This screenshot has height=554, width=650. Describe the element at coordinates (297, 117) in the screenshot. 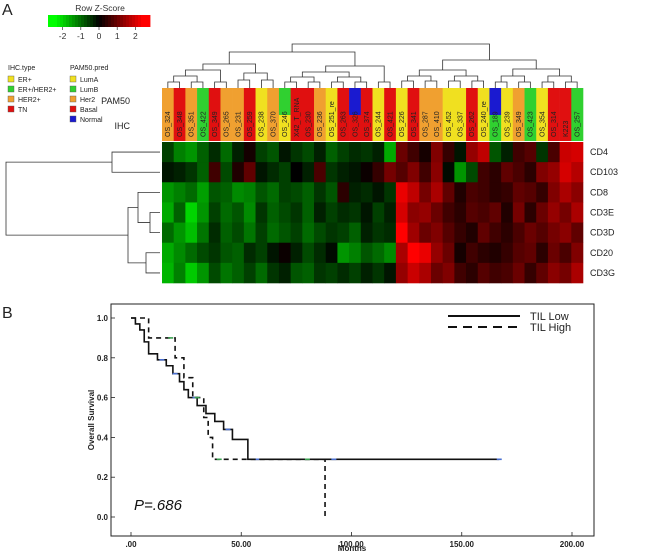

I see `sample-label: X42_T_RNA` at that location.